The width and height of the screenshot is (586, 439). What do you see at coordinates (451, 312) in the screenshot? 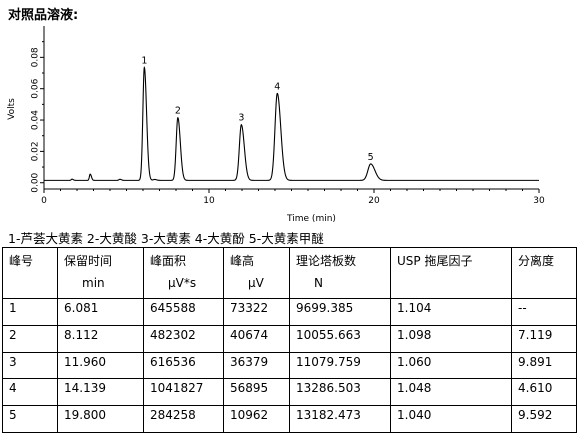
I see `table-cell: 1.104` at bounding box center [451, 312].